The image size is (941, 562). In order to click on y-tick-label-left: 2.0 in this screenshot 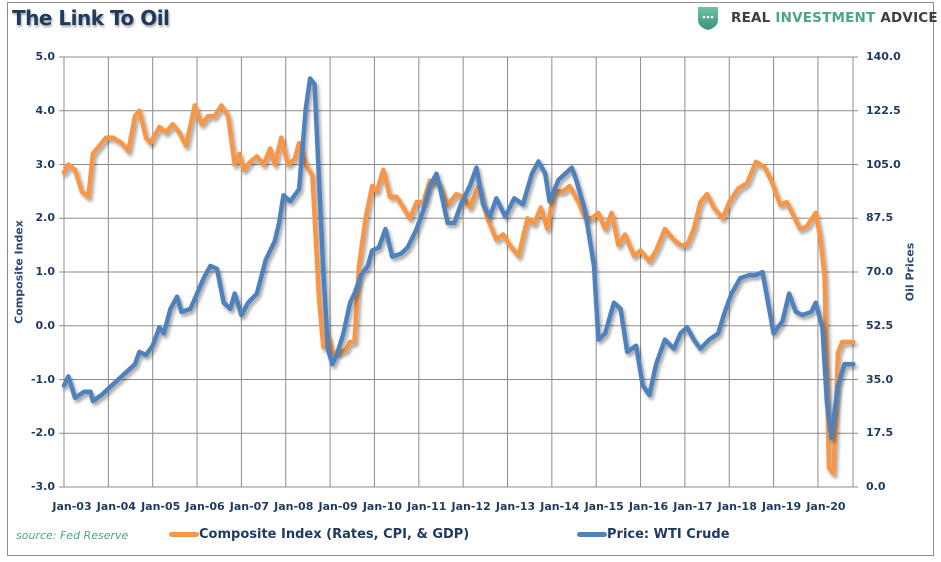, I will do `click(45, 218)`.